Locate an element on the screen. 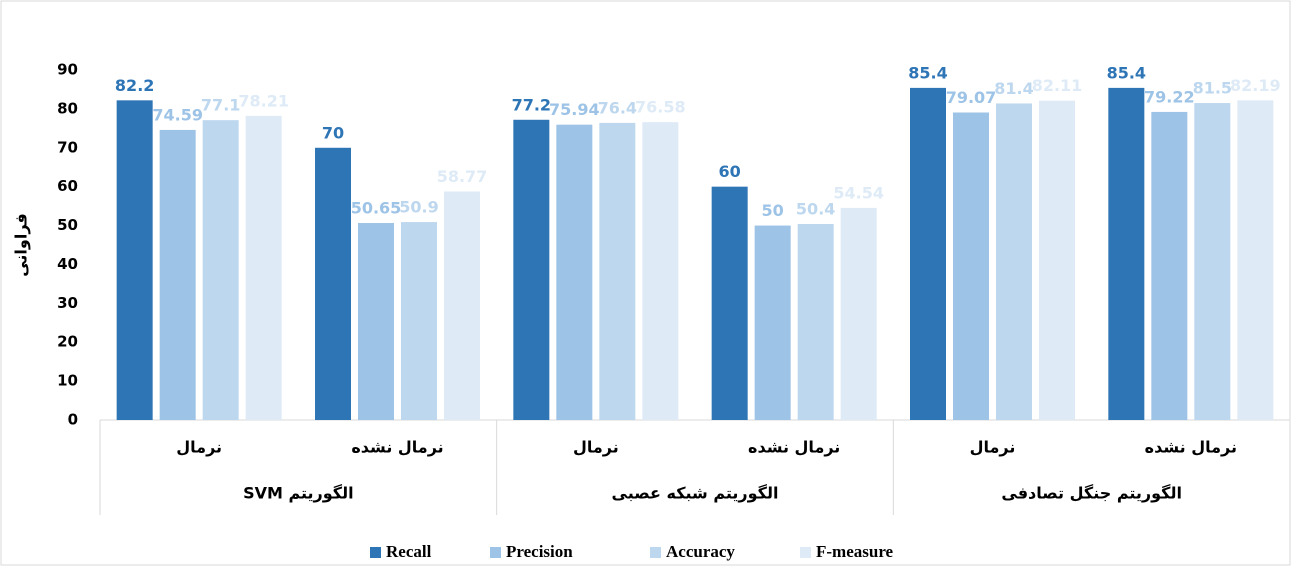  value-label: 50 is located at coordinates (773, 210).